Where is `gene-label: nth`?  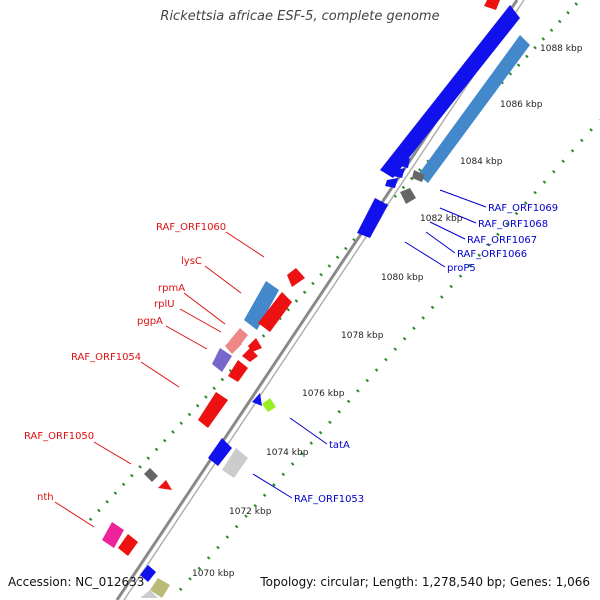
gene-label: nth is located at coordinates (45, 497).